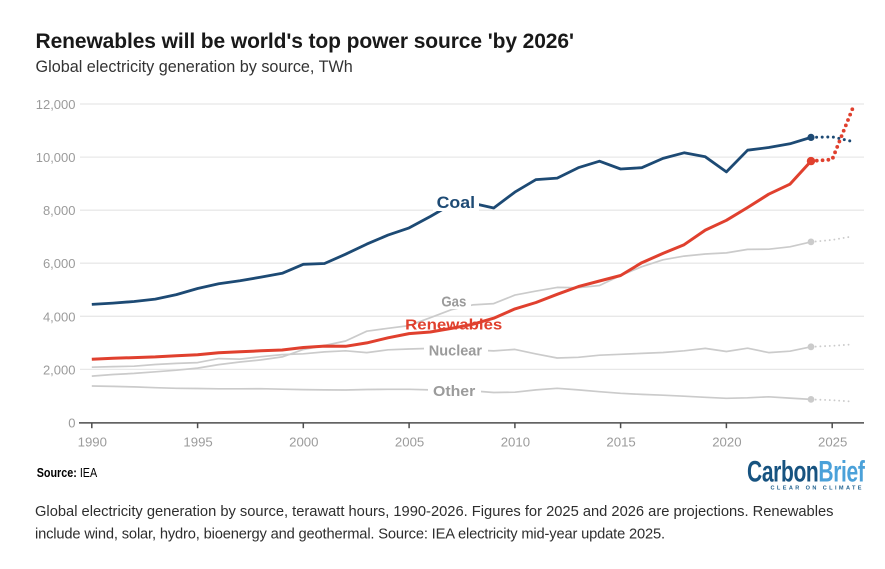  I want to click on svg-text: Coal, so click(456, 202).